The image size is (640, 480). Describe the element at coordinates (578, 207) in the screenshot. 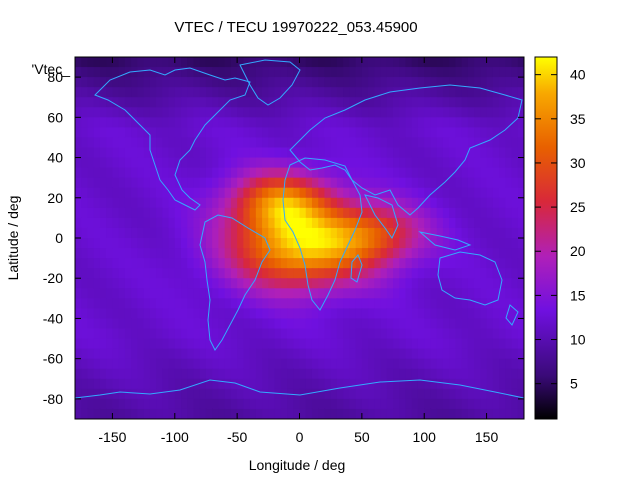

I see `colorbar-tick-label: 25` at that location.